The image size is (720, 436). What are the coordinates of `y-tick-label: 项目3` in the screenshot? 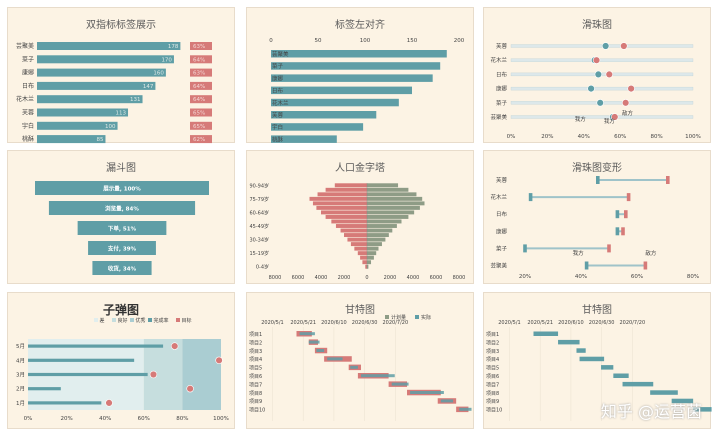 It's located at (492, 352).